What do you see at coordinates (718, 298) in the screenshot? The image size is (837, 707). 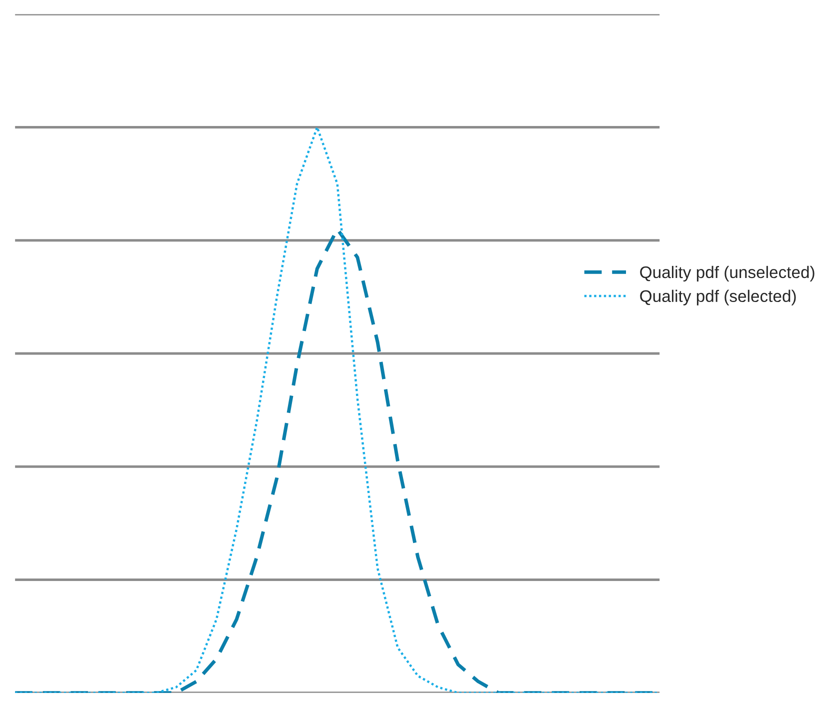 I see `legend-label: Quality pdf (selected)` at bounding box center [718, 298].